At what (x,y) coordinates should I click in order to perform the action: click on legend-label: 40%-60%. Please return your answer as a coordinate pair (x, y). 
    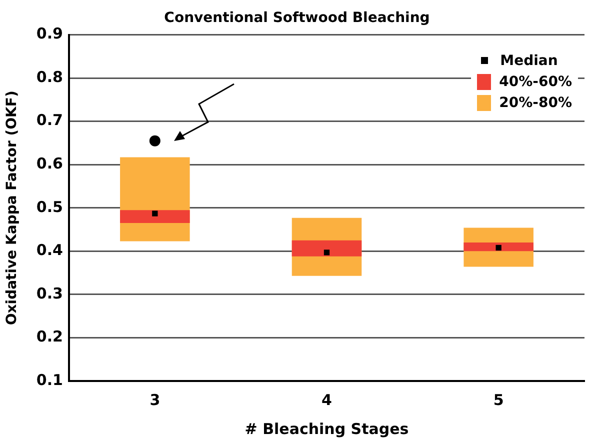
    Looking at the image, I should click on (535, 82).